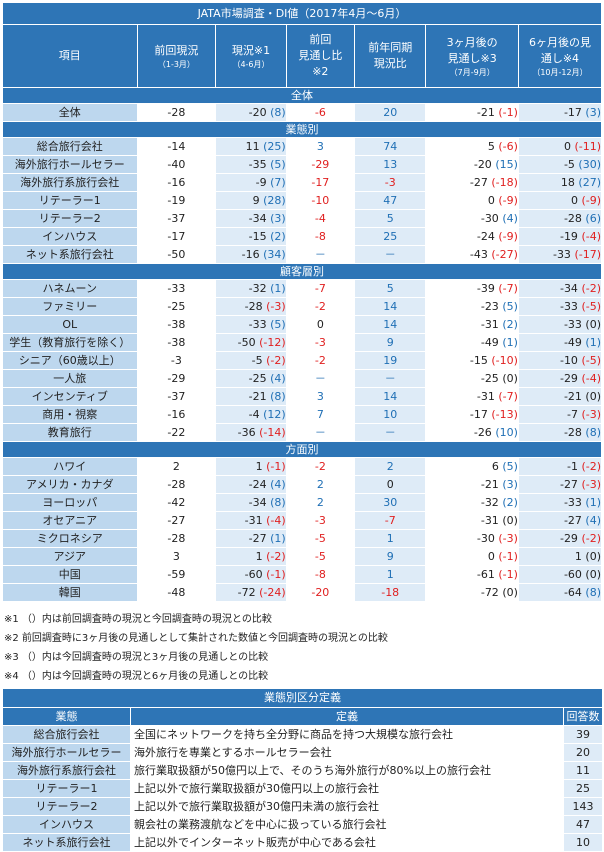 The width and height of the screenshot is (604, 852). What do you see at coordinates (176, 556) in the screenshot?
I see `prev-value: 3` at bounding box center [176, 556].